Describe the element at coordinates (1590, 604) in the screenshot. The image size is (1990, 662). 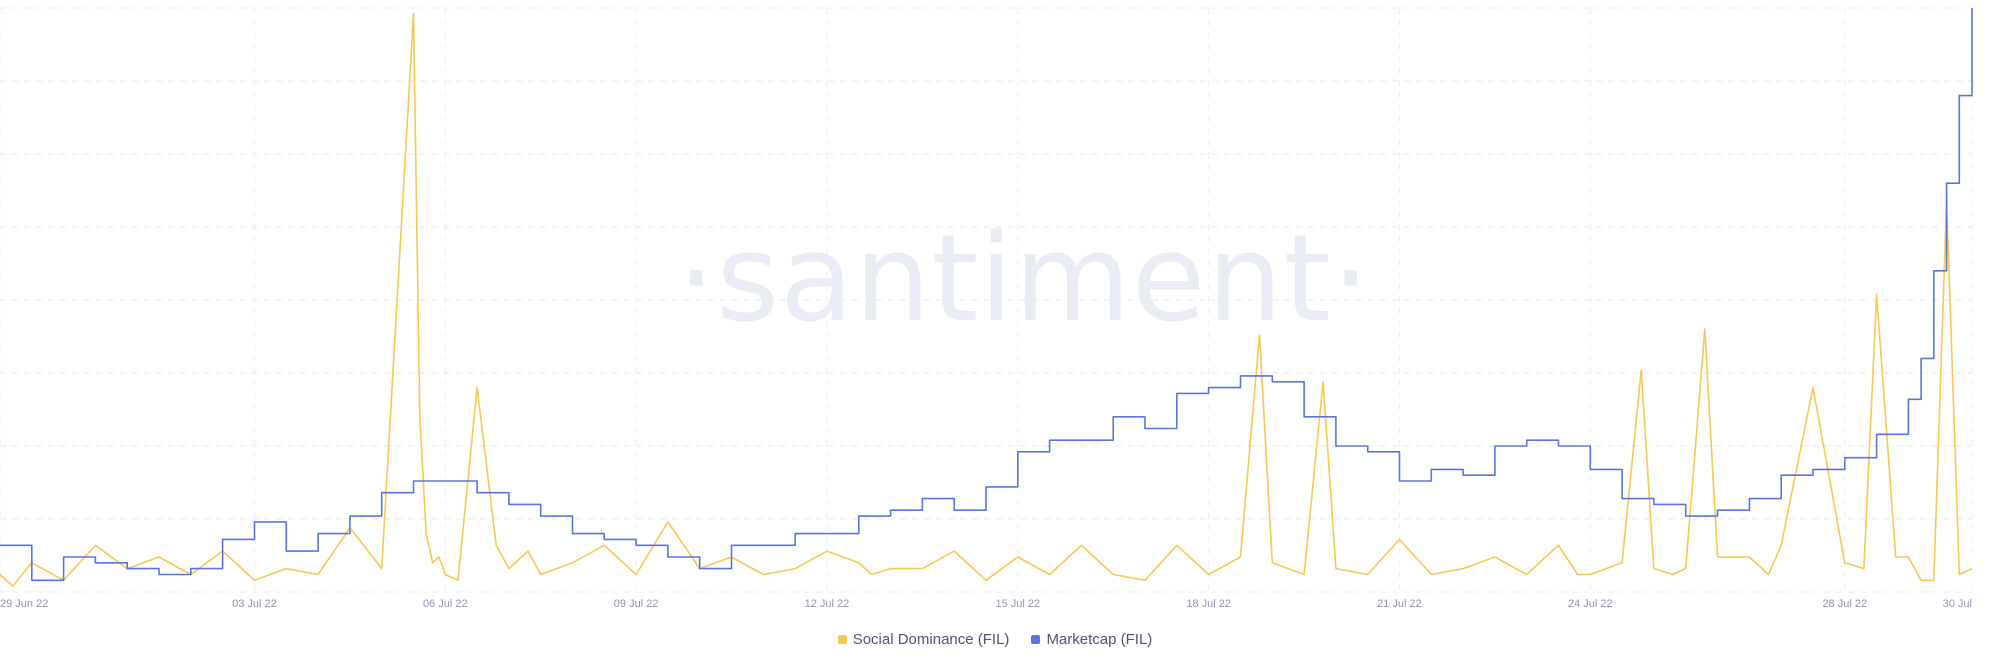
I see `x-tick-label: 24 Jul 22` at that location.